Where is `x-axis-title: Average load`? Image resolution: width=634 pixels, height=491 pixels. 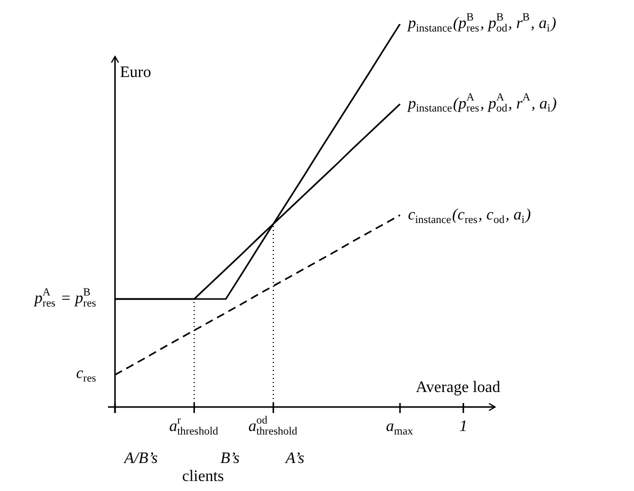
x-axis-title: Average load is located at coordinates (458, 387).